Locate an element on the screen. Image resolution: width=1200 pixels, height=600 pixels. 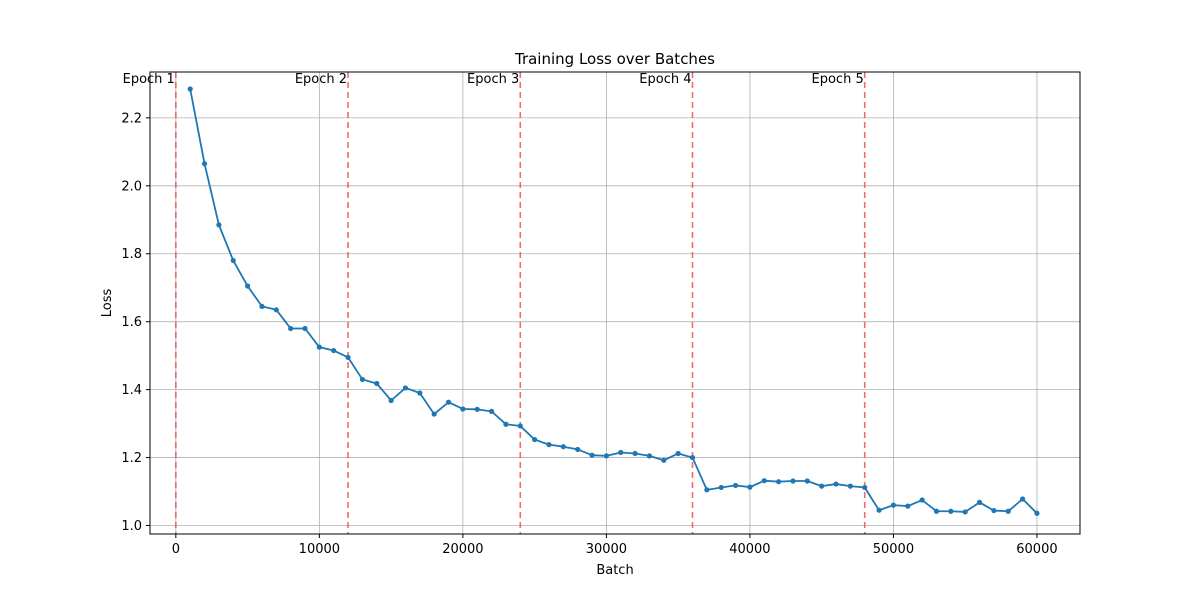
y-tick-label: 1.4 is located at coordinates (131, 390).